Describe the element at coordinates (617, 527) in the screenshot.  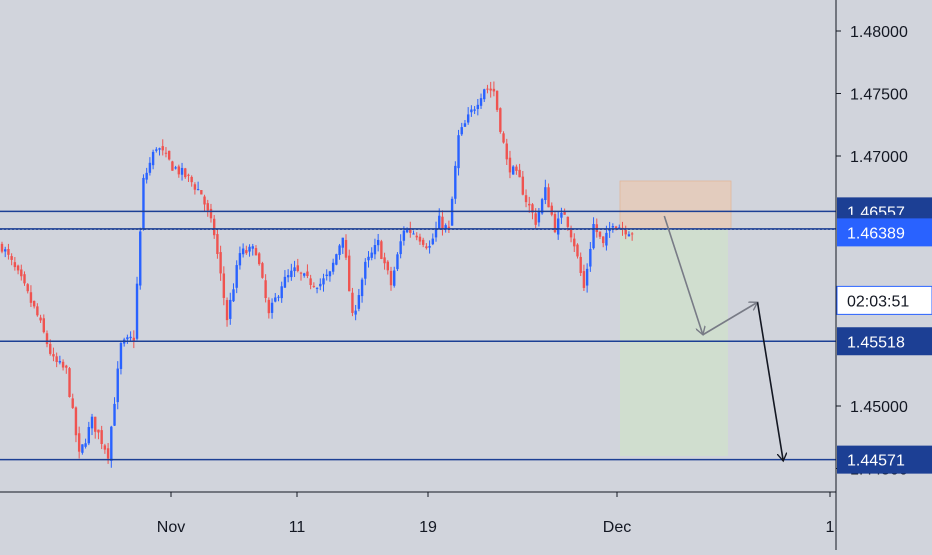
I see `x-tick-label: Dec` at that location.